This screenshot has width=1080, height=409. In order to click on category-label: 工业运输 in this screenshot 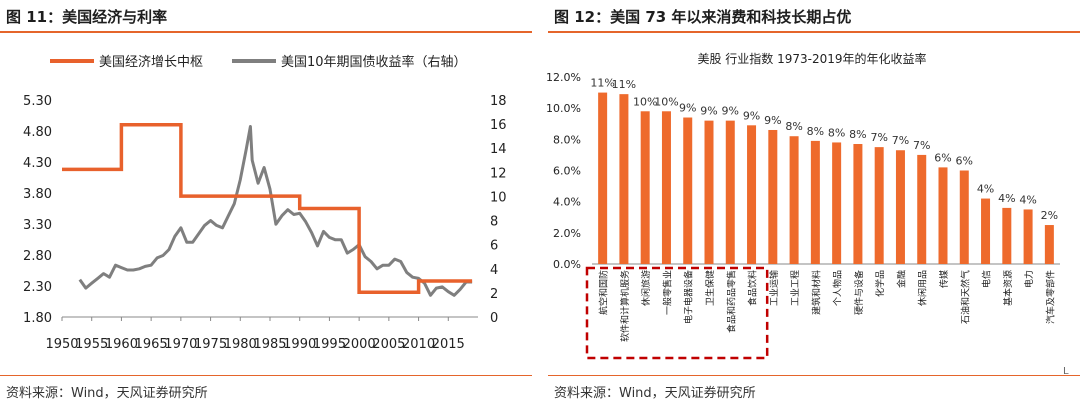, I will do `click(774, 288)`.